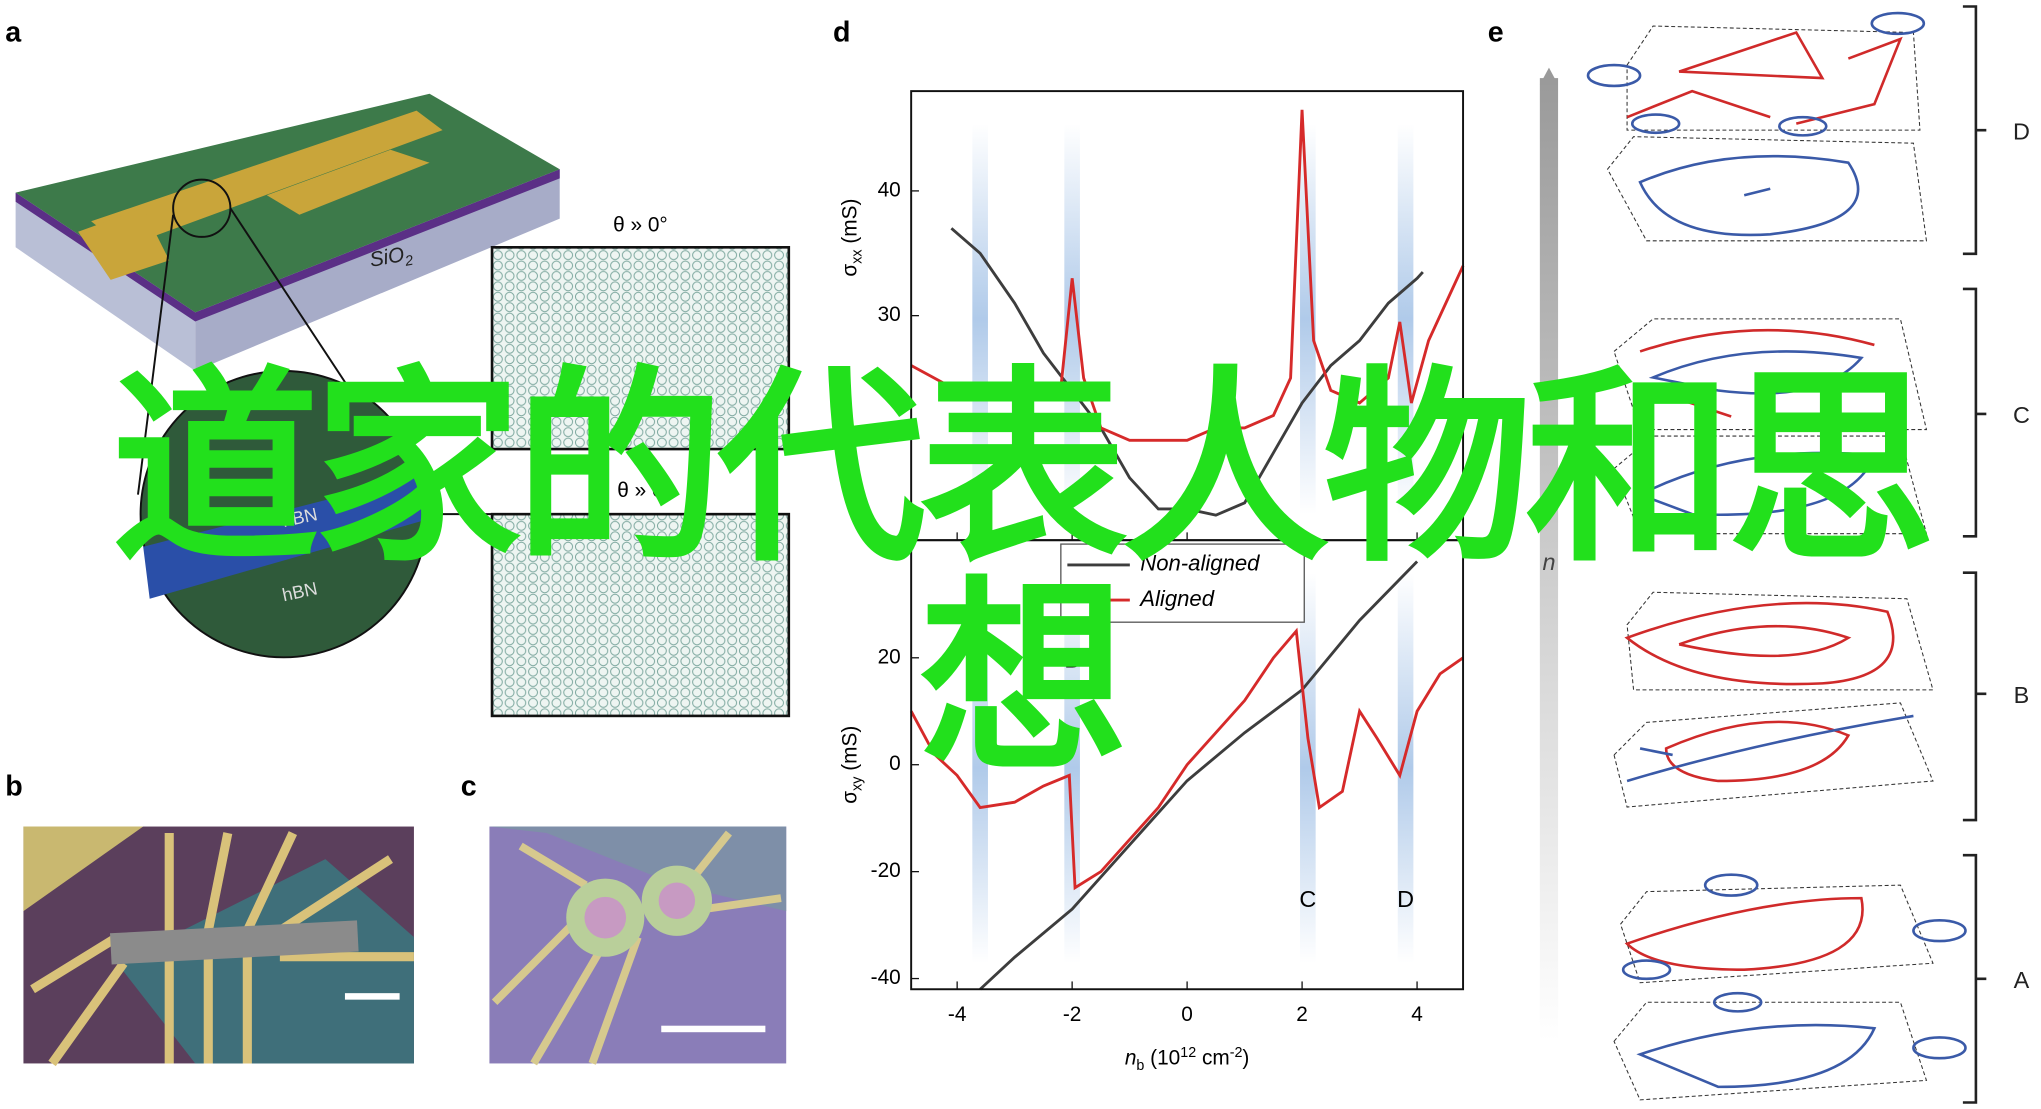 This screenshot has height=1109, width=2041. I want to click on x-tick-label: -4, so click(957, 1014).